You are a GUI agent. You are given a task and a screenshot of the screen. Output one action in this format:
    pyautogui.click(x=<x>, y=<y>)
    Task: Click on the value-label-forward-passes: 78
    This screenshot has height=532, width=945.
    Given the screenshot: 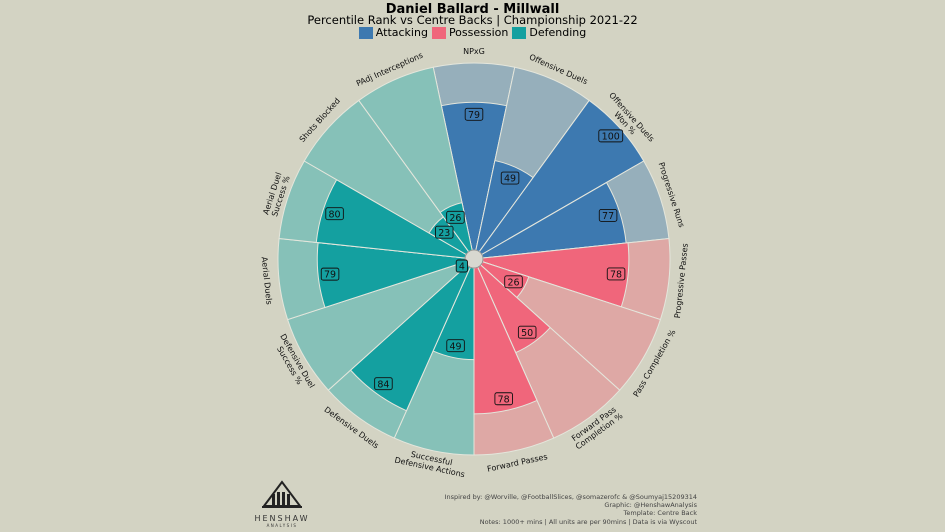 What is the action you would take?
    pyautogui.click(x=503, y=398)
    